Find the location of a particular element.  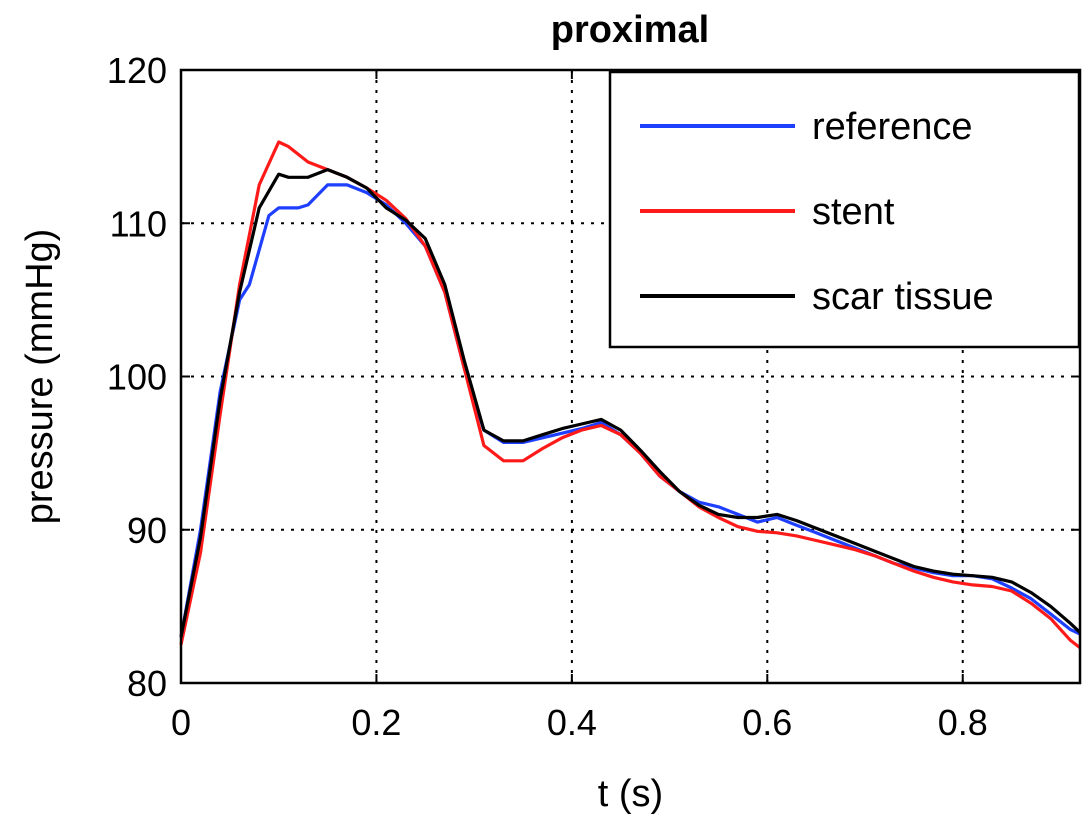

y-tick-label: 80 is located at coordinates (147, 683).